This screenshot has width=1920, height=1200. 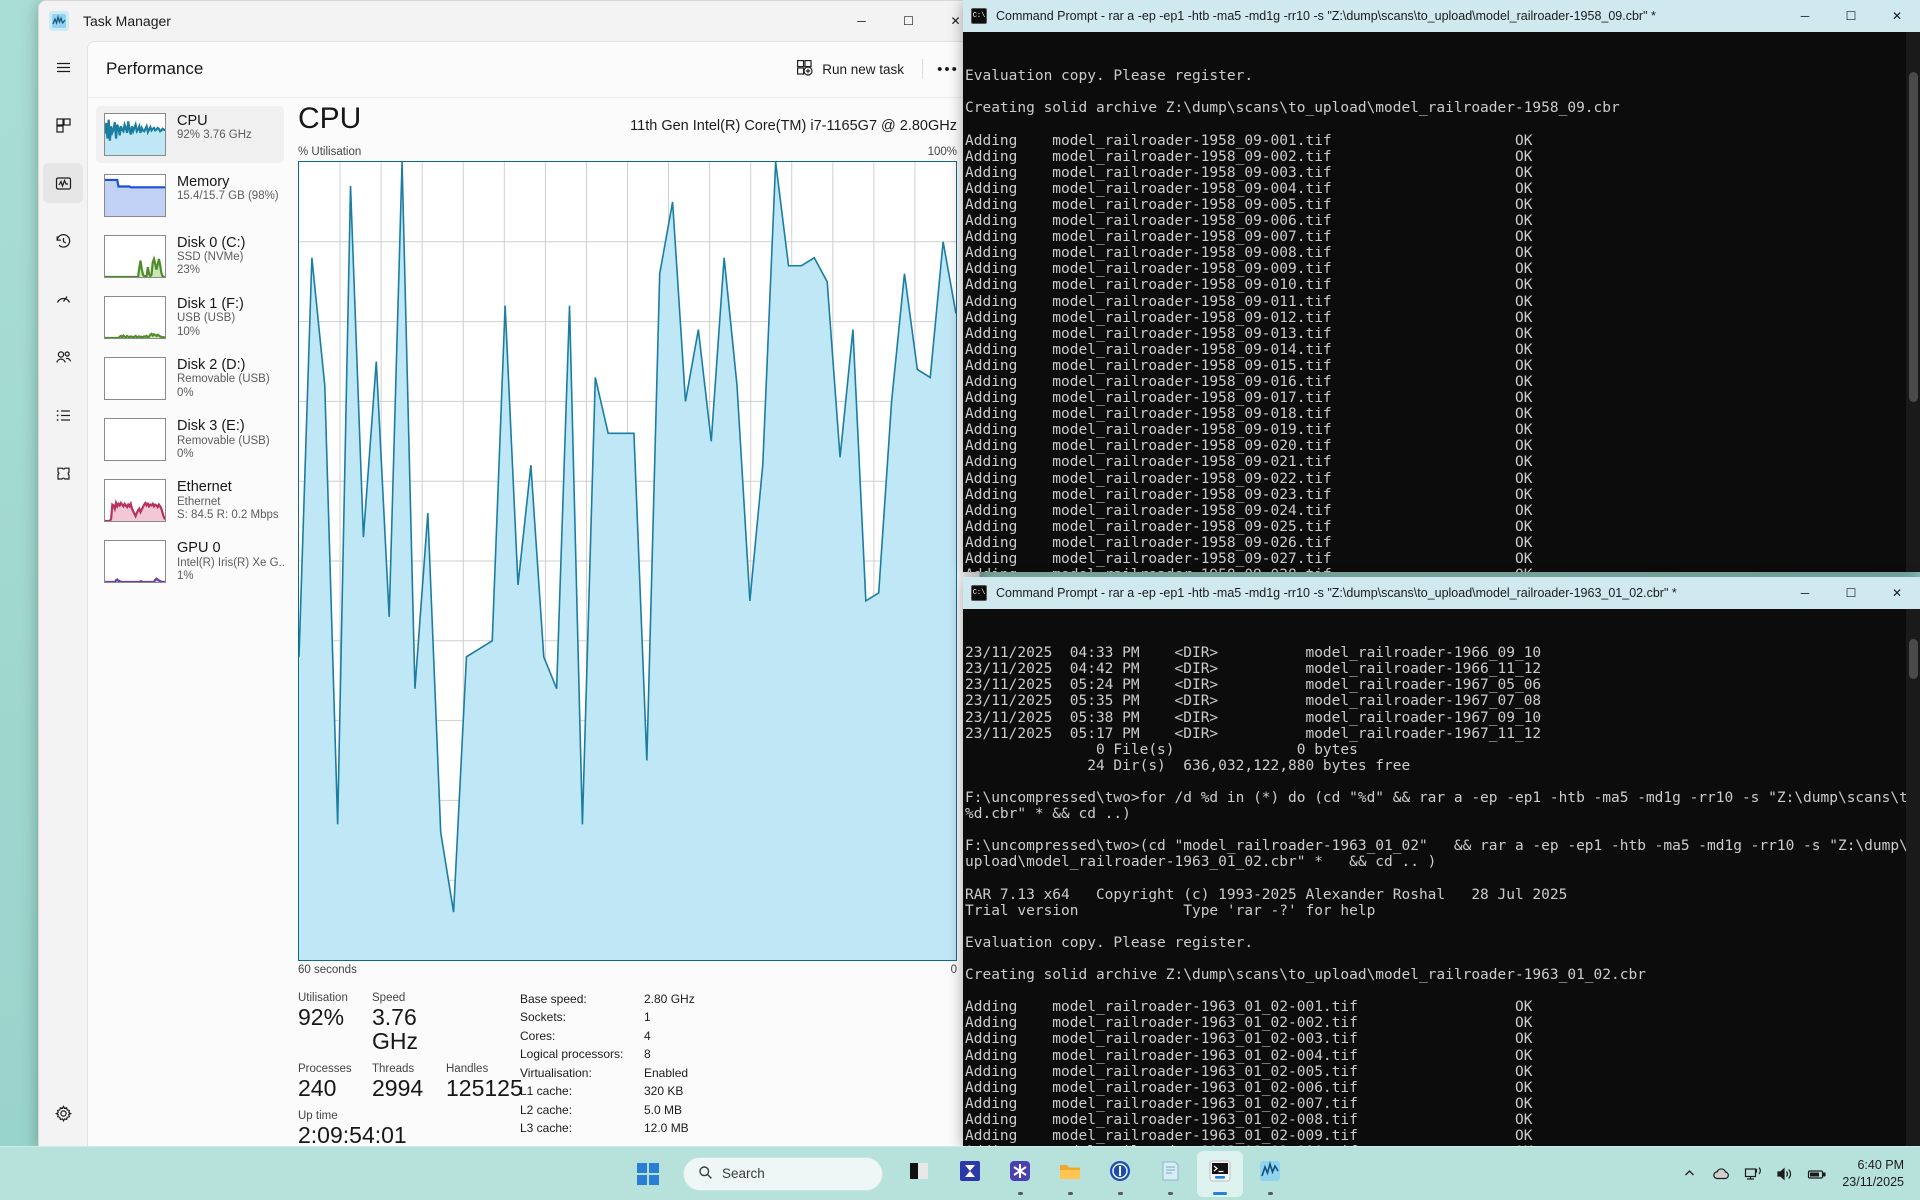 I want to click on spec-value: 2.80 GHz, so click(x=669, y=998).